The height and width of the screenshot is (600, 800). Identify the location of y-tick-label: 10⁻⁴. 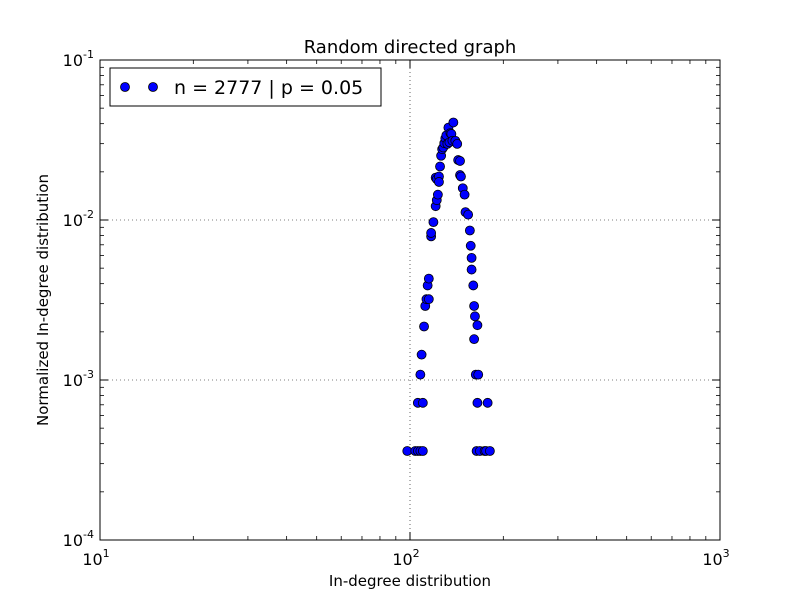
(78, 539).